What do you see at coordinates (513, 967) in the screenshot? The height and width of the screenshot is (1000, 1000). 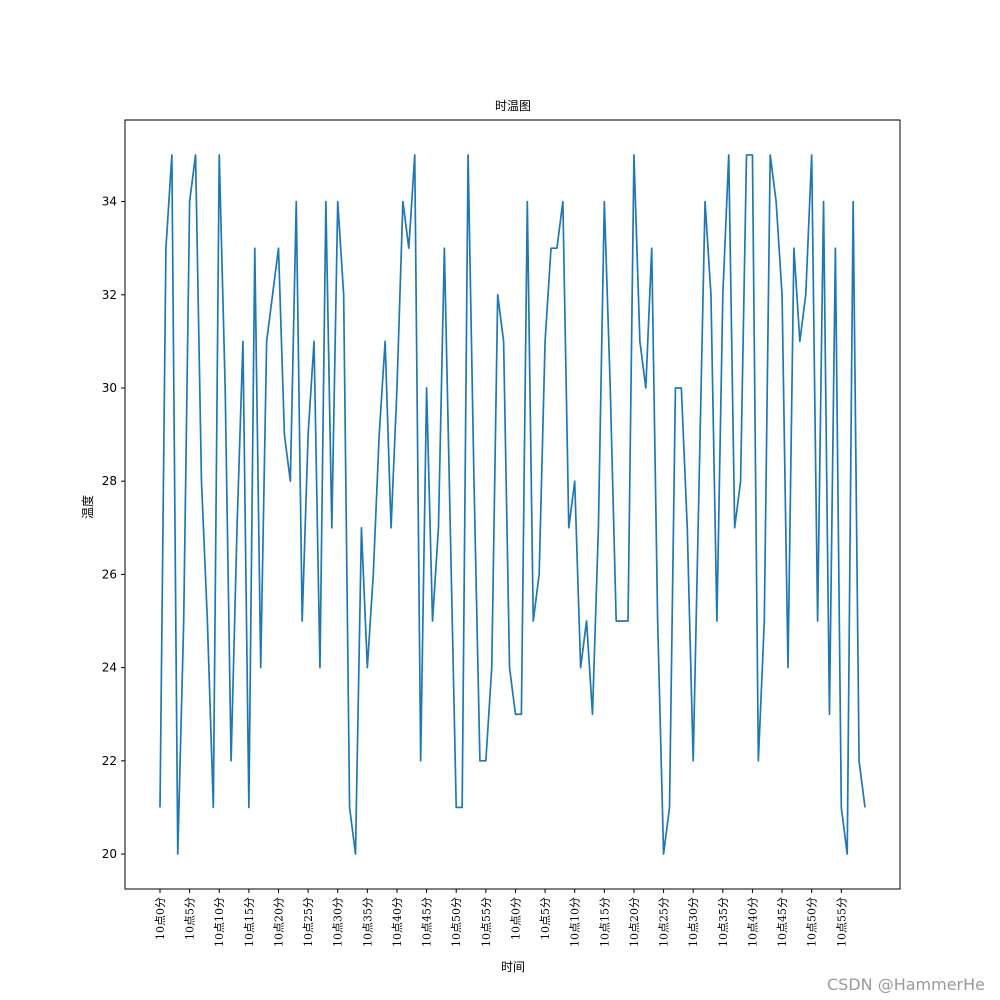 I see `x-axis-label: 时间` at bounding box center [513, 967].